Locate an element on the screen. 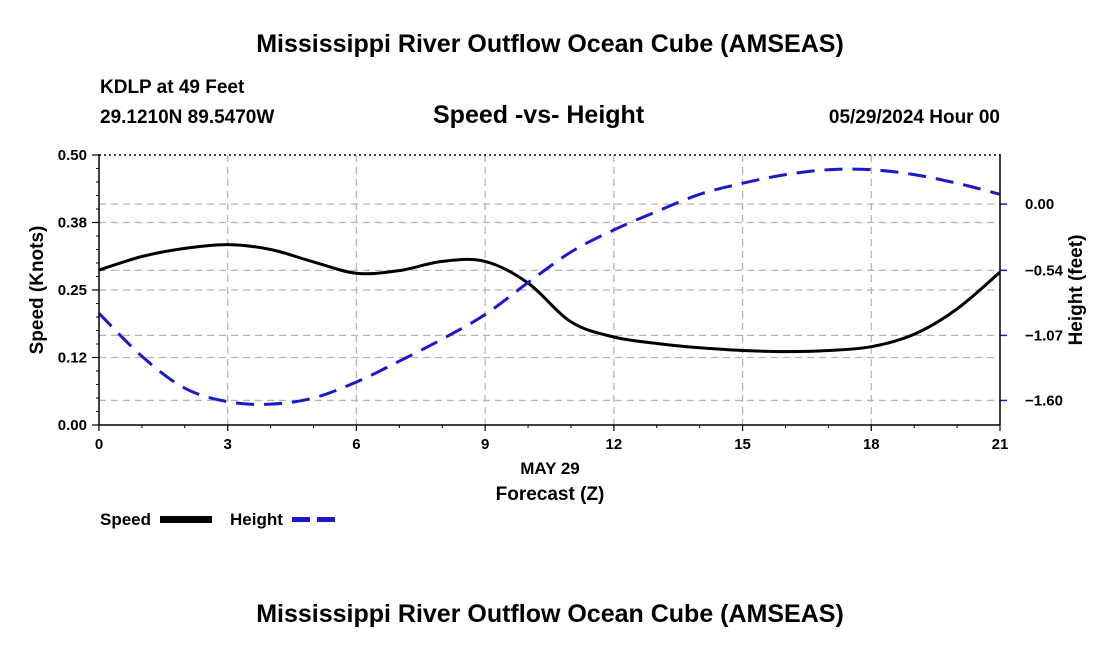 Image resolution: width=1100 pixels, height=650 pixels. x-axis-title: Forecast (Z) is located at coordinates (550, 494).